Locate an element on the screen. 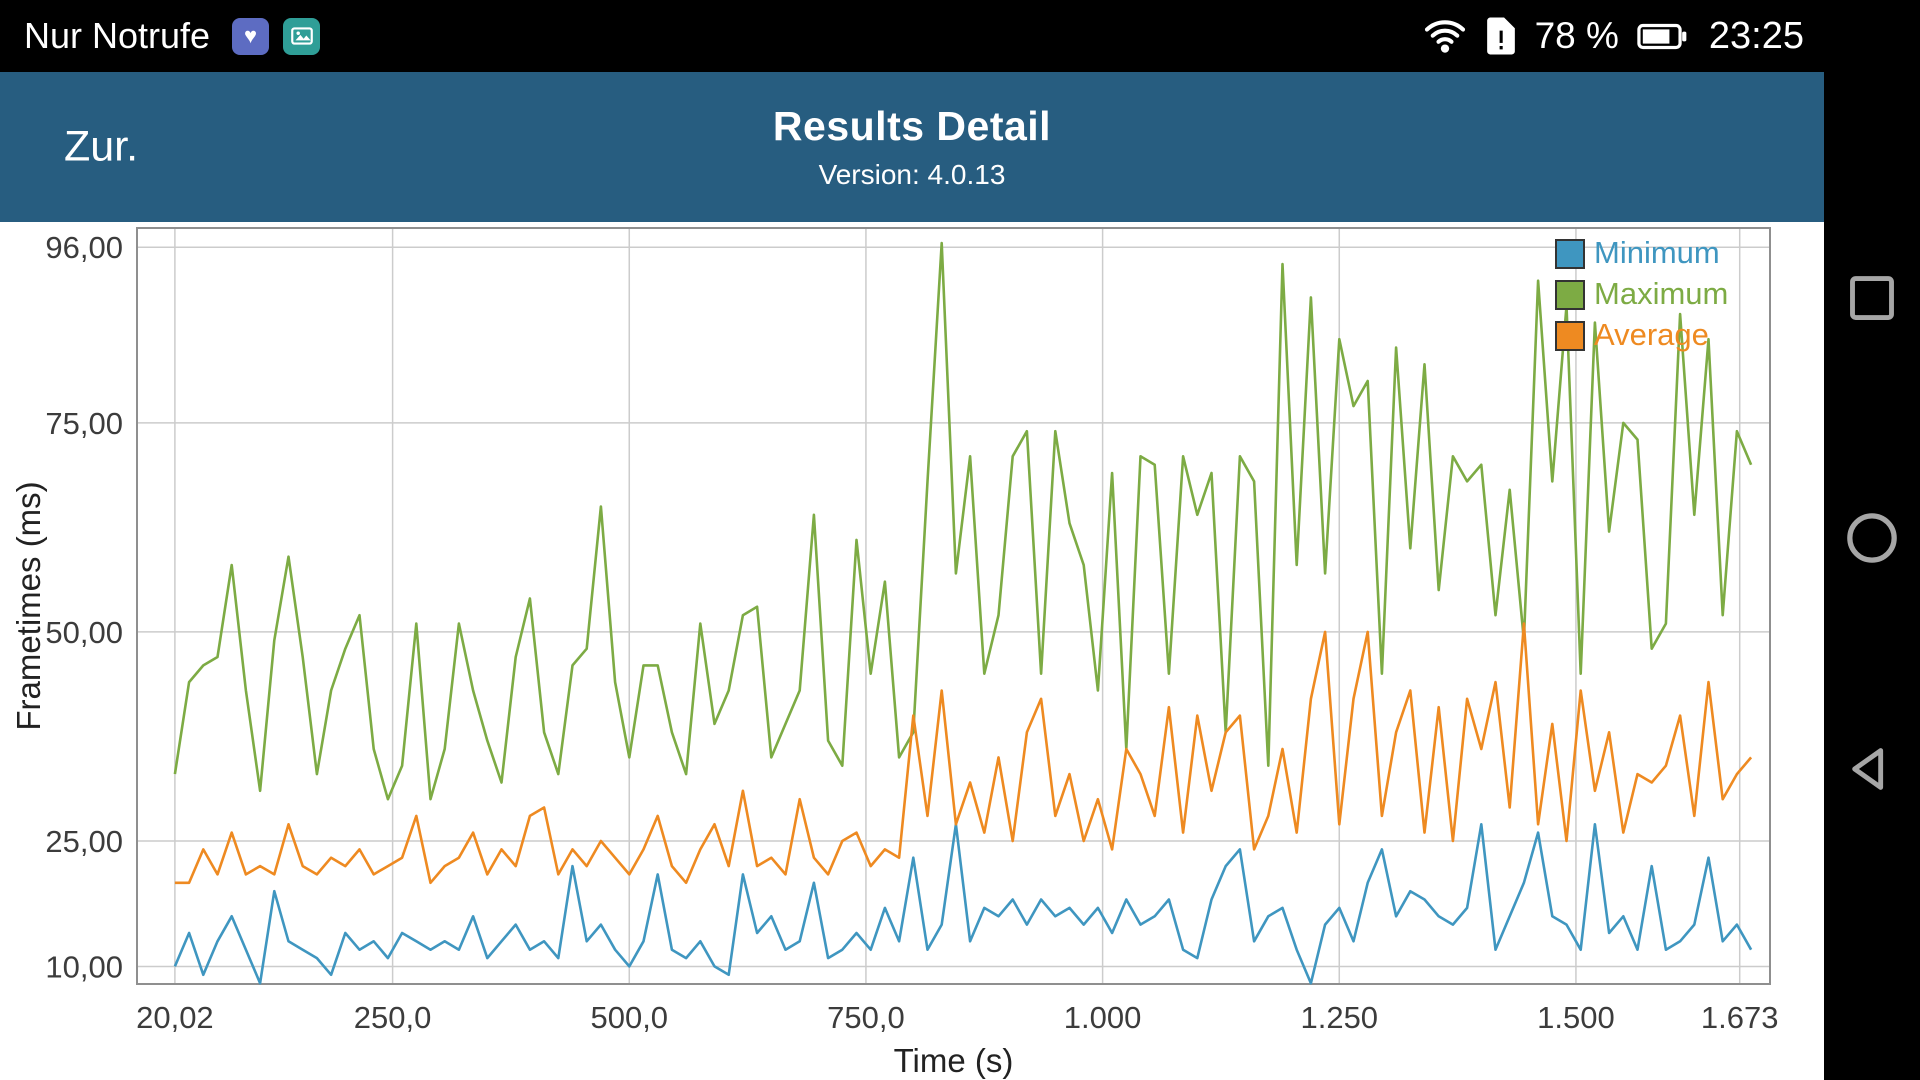 Image resolution: width=1920 pixels, height=1080 pixels. carrier-label: Nur Notrufe is located at coordinates (117, 35).